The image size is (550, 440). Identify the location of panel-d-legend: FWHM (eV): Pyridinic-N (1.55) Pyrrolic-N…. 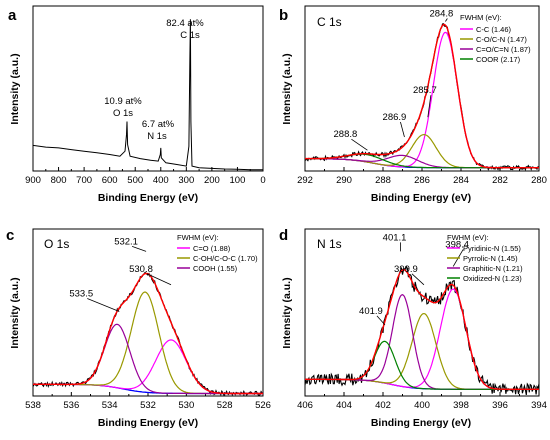
(485, 258).